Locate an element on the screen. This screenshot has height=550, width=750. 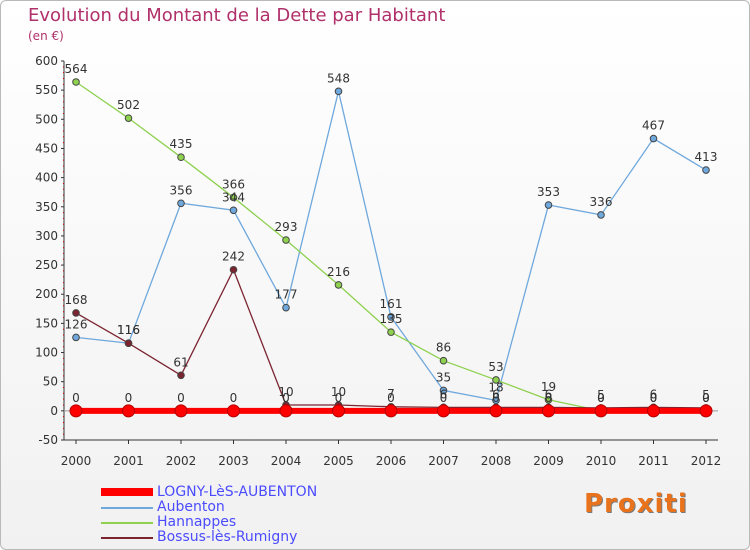
data-label: 564 is located at coordinates (76, 69).